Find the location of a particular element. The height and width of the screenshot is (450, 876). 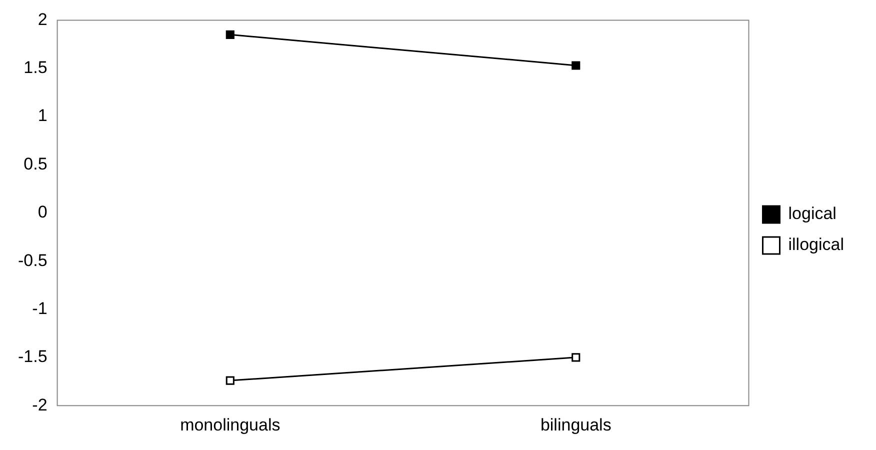

y-tick-label: -1.5 is located at coordinates (33, 356).